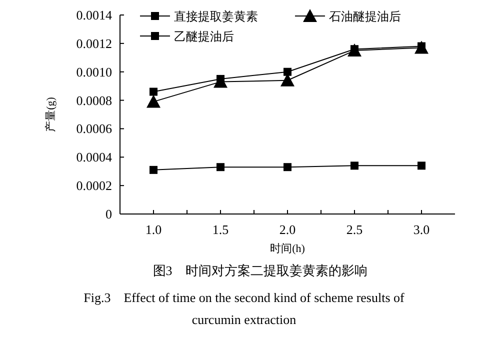 The image size is (488, 348). Describe the element at coordinates (421, 229) in the screenshot. I see `x-tick-label: 3.0` at that location.